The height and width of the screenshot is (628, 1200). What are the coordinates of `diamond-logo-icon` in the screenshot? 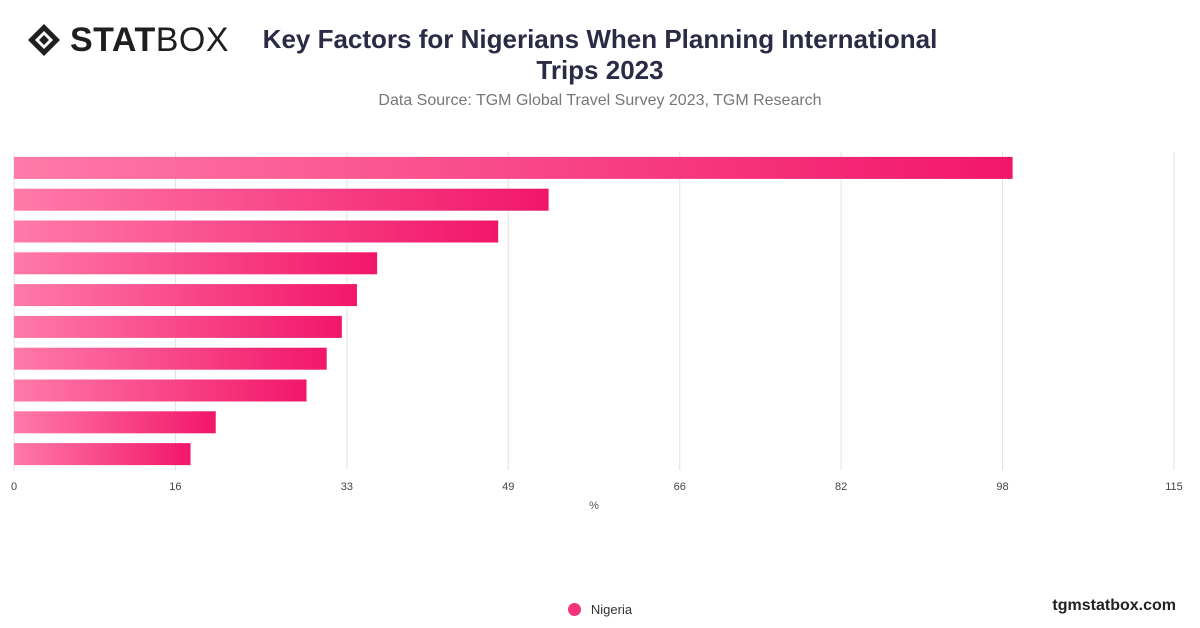 It's located at (44, 40).